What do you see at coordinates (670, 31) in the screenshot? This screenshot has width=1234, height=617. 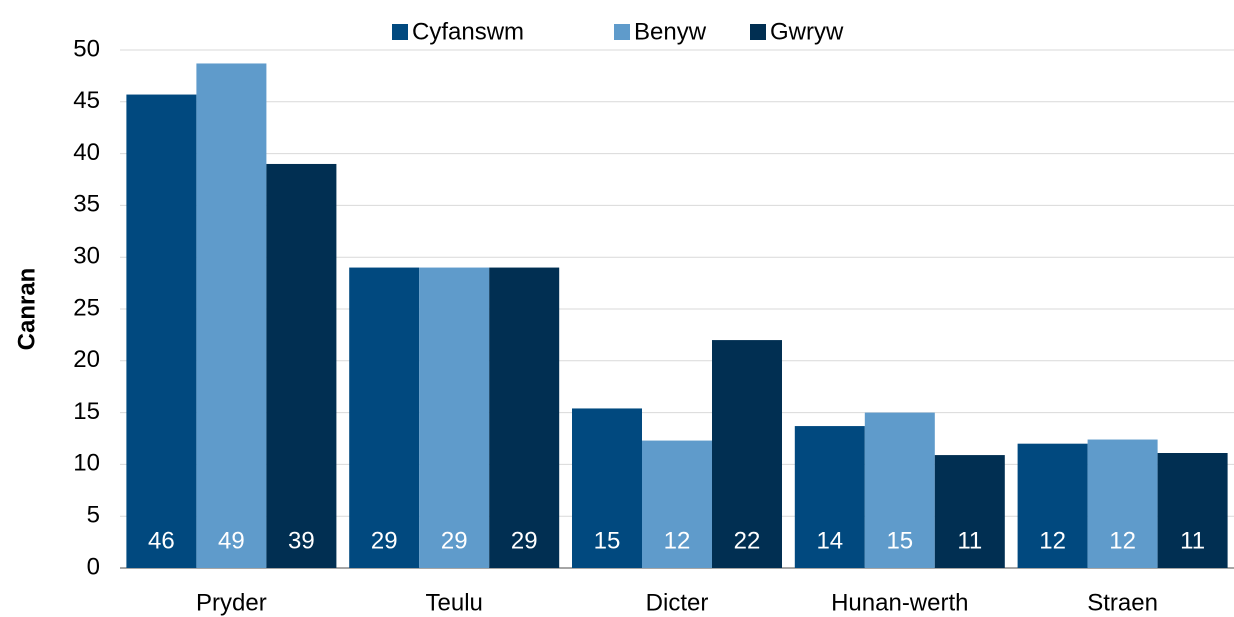 I see `legend-label: Benyw` at bounding box center [670, 31].